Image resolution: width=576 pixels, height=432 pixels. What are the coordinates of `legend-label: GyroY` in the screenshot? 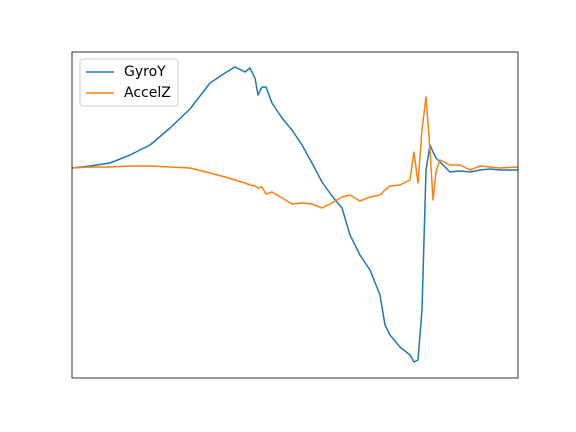 It's located at (145, 72).